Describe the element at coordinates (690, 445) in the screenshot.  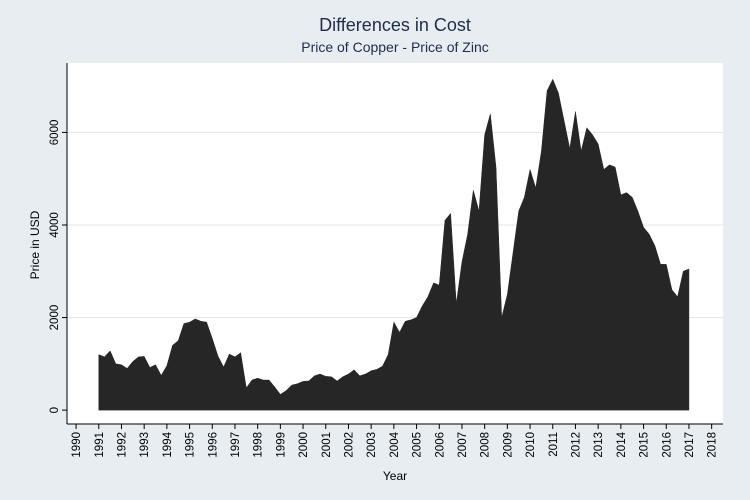
I see `x-tick-label: 2017` at that location.